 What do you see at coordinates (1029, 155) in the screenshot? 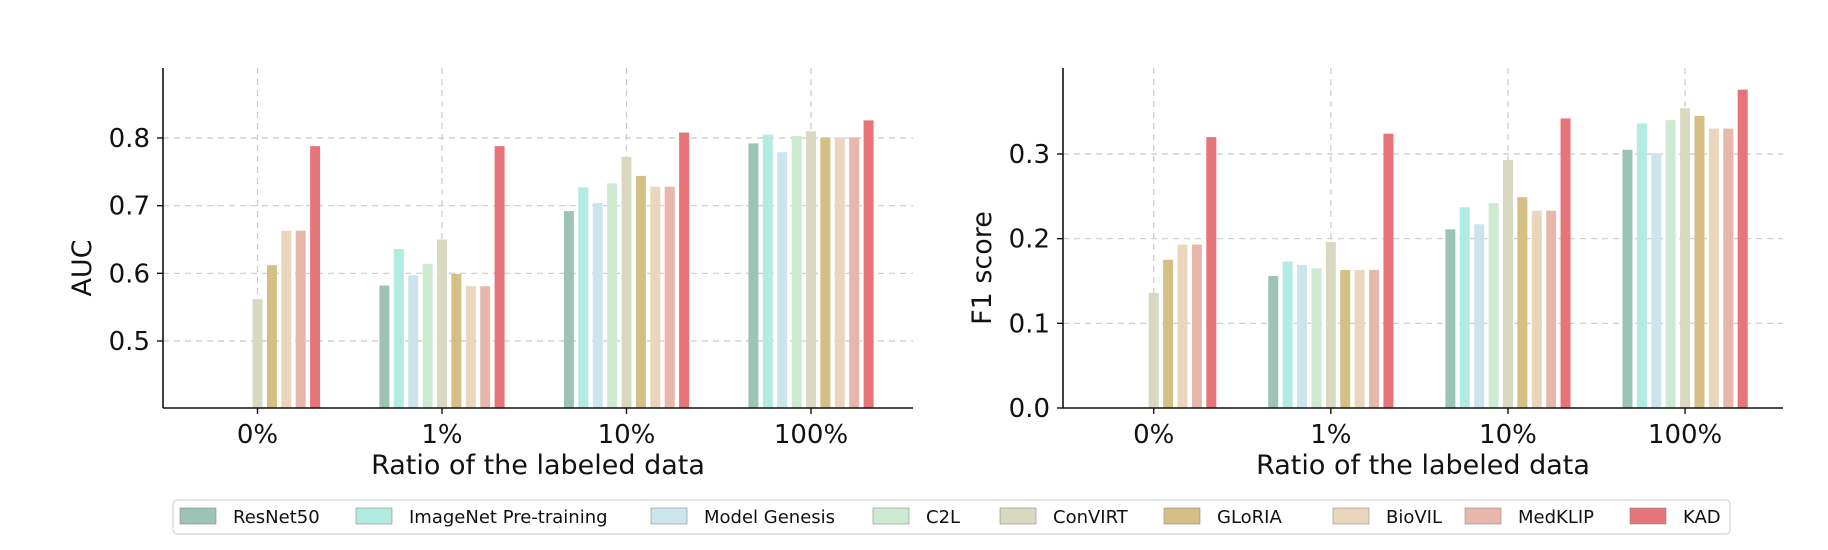
I see `y-tick-label: 0.3` at bounding box center [1029, 155].